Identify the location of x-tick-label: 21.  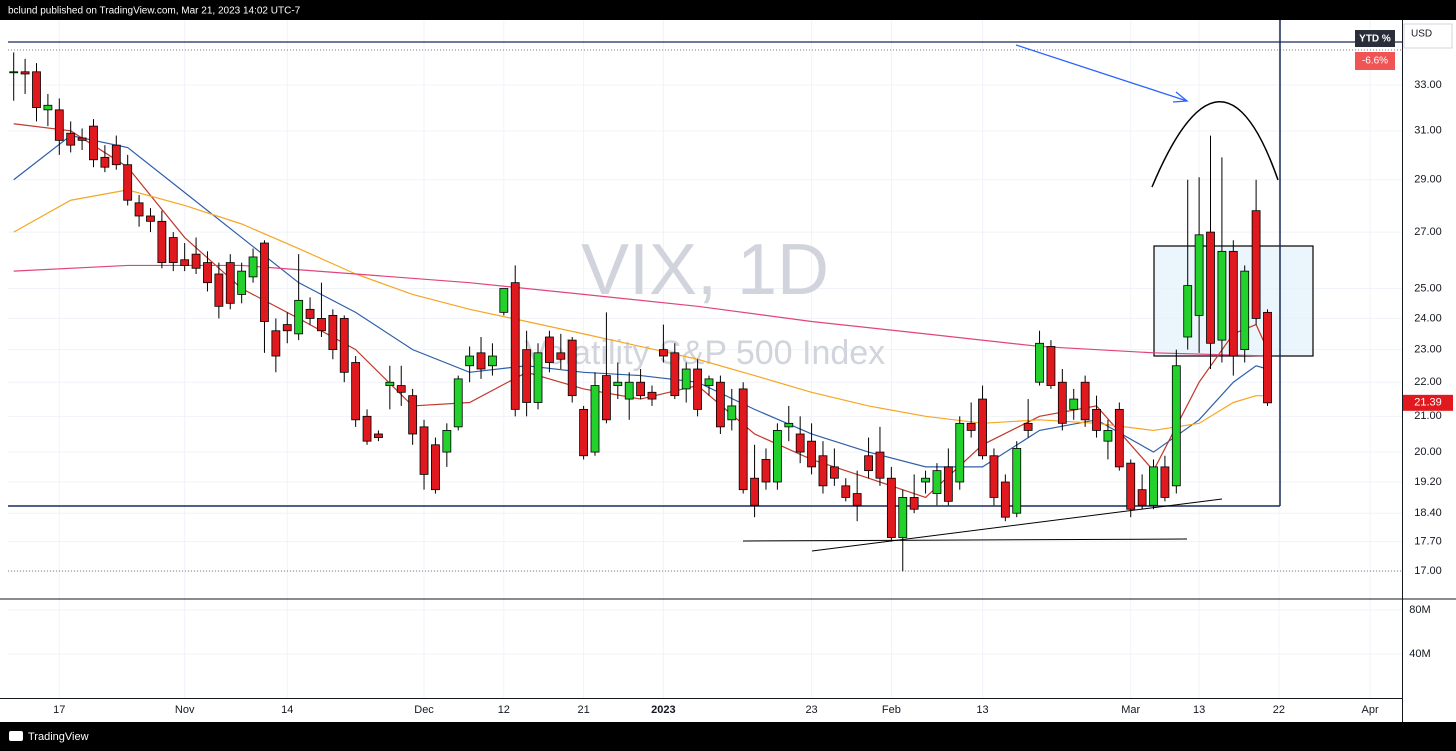
(583, 710).